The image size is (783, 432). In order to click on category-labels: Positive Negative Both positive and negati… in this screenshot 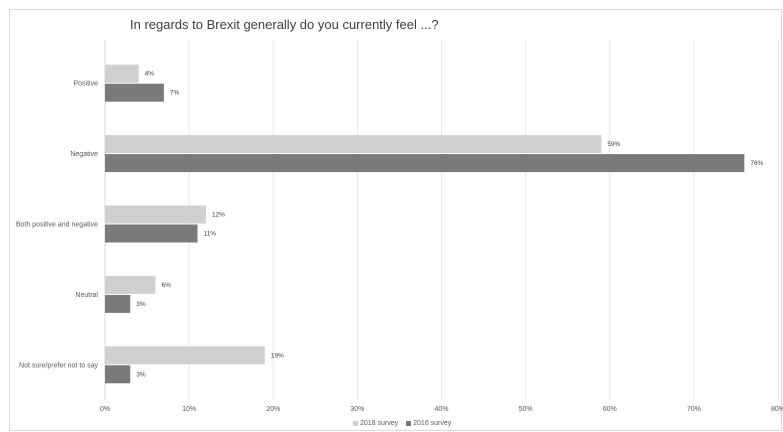, I will do `click(57, 225)`.